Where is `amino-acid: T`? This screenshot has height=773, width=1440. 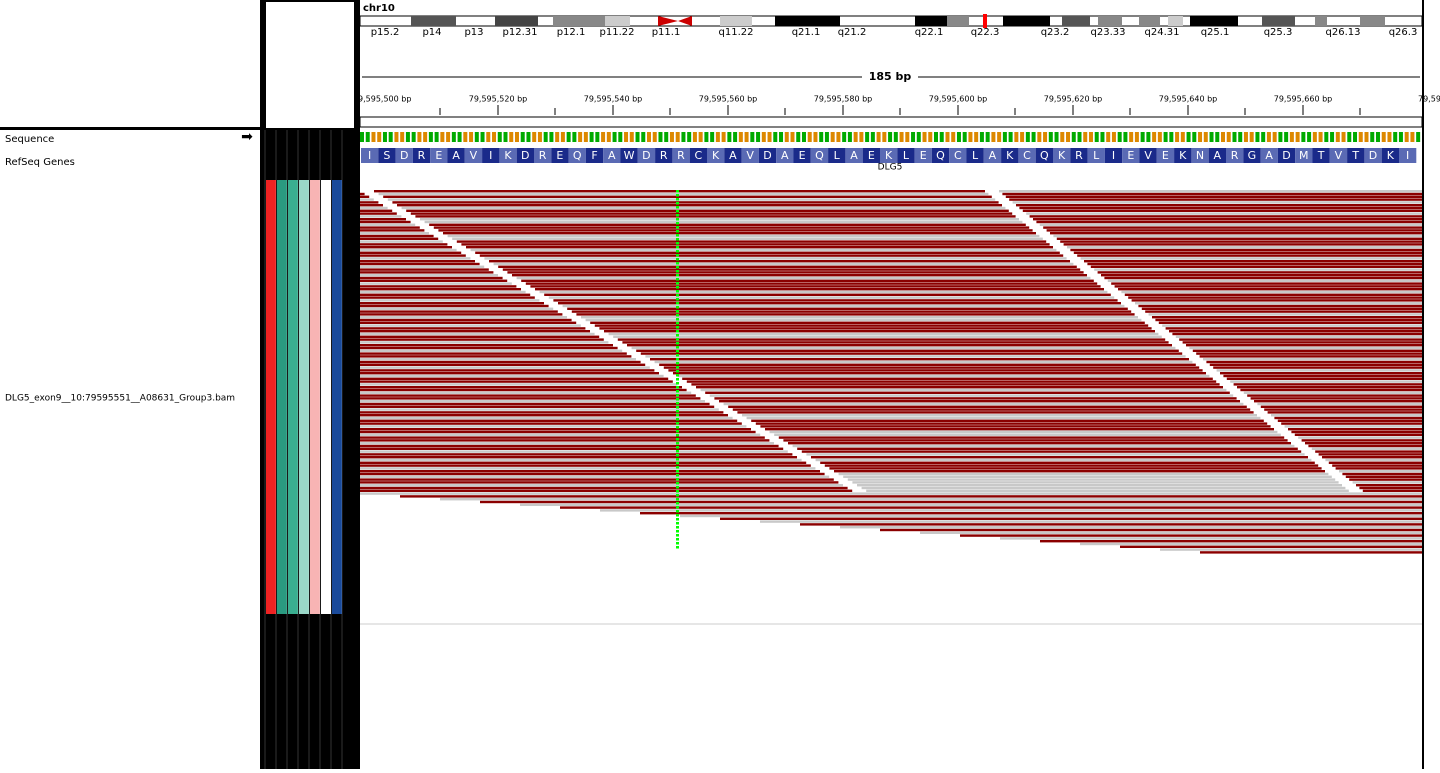 amino-acid: T is located at coordinates (1355, 155).